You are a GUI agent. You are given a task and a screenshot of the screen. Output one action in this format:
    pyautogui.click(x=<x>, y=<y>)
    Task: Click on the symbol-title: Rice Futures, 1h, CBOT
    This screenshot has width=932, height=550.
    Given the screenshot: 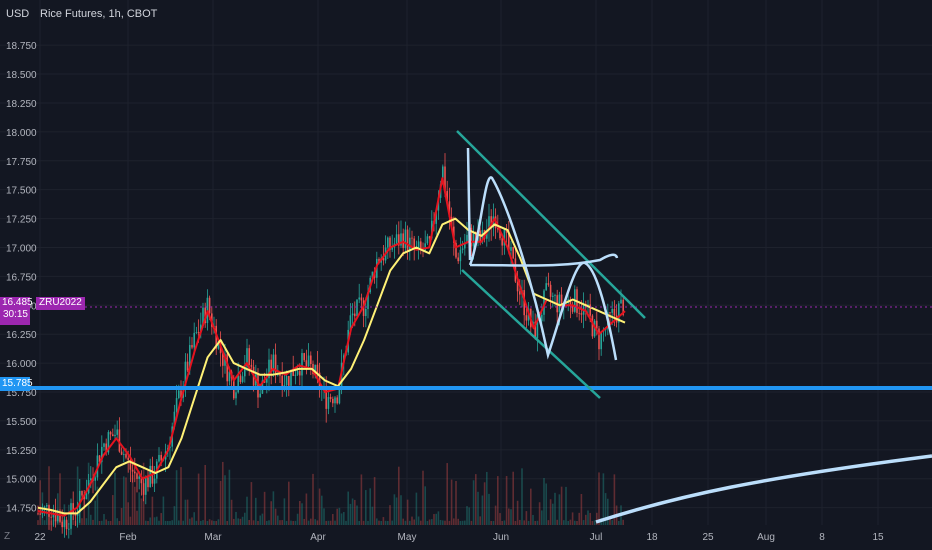 What is the action you would take?
    pyautogui.click(x=99, y=14)
    